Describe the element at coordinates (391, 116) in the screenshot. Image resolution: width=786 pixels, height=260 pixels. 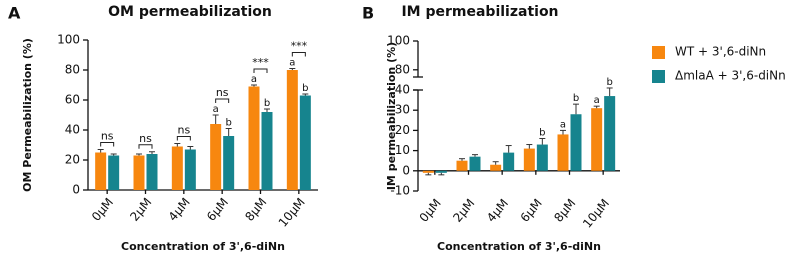
I see `y-axis-label: IM permeabilization (%)` at that location.